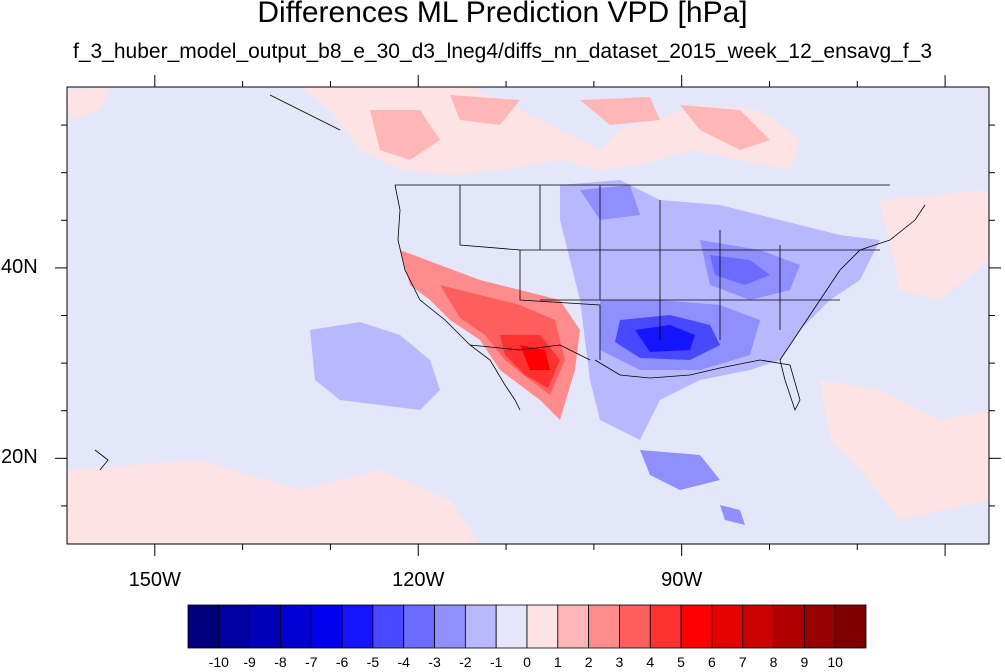 Image resolution: width=1005 pixels, height=672 pixels. Describe the element at coordinates (154, 580) in the screenshot. I see `x-tick-label: 150W` at that location.